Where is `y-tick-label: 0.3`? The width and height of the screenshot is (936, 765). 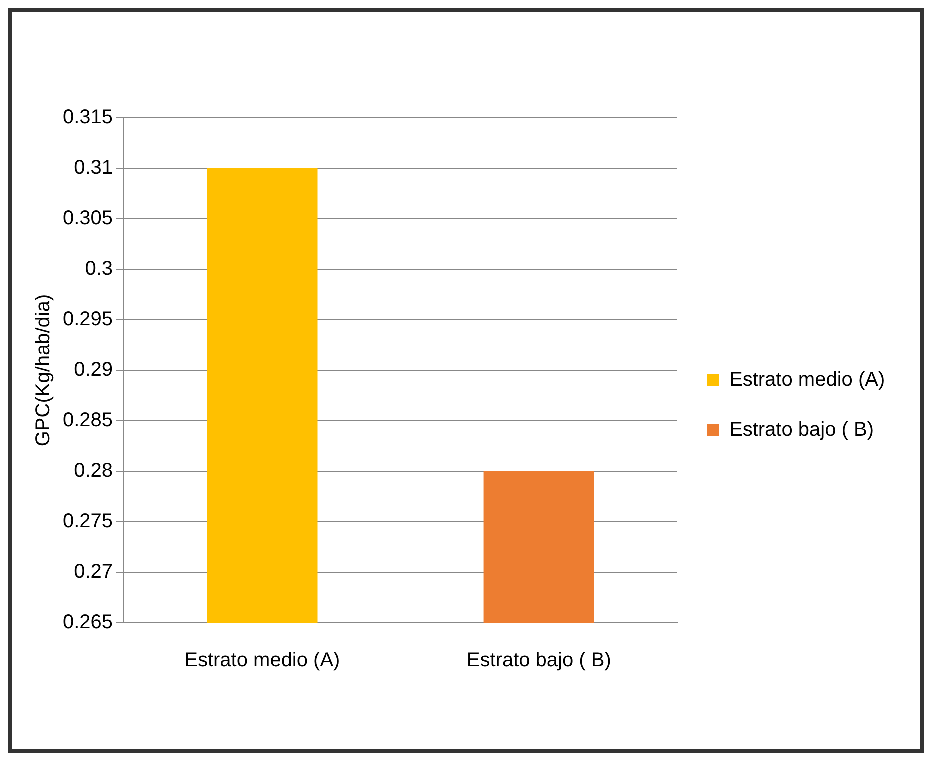 y-tick-label: 0.3 is located at coordinates (99, 269).